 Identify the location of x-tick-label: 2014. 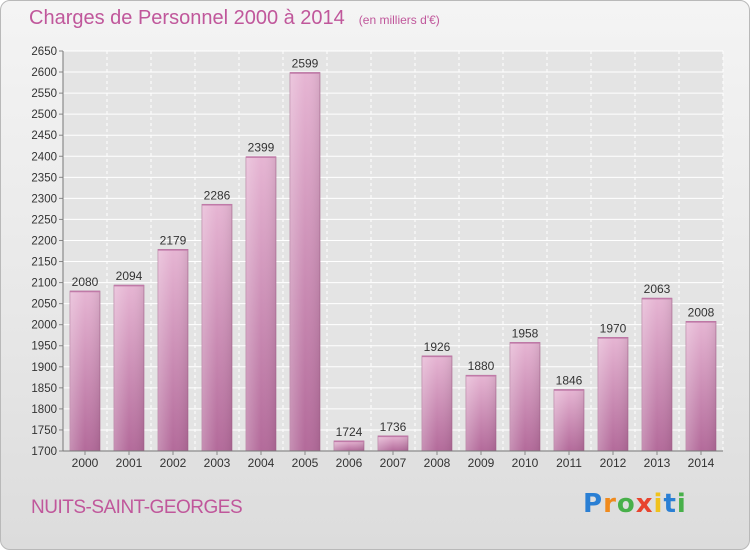
(701, 463).